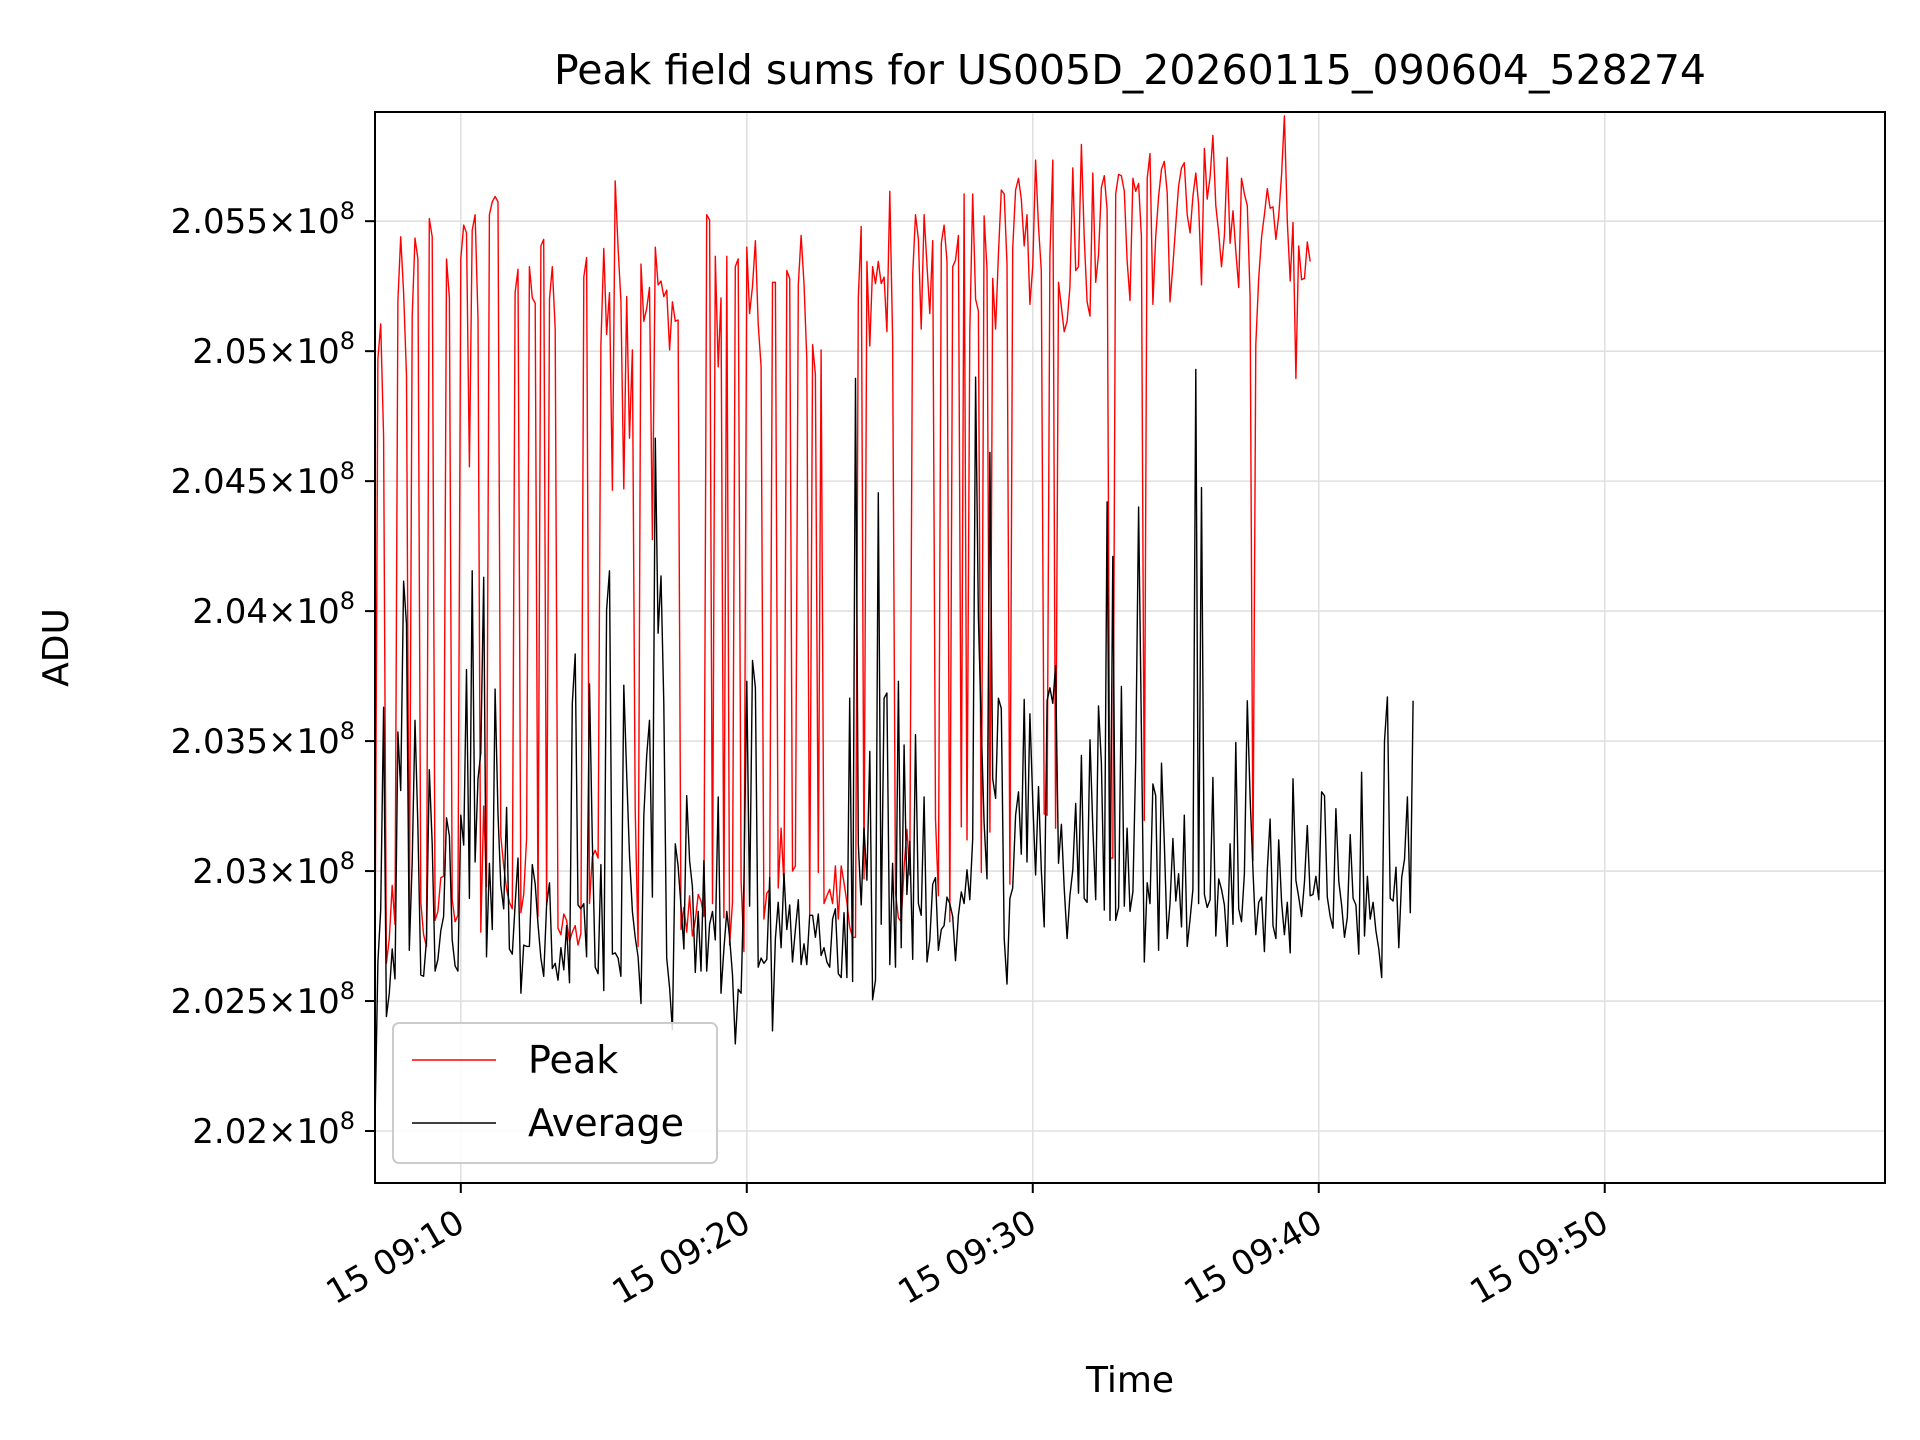 This screenshot has height=1440, width=1920. What do you see at coordinates (230, 352) in the screenshot?
I see `y-tick-mantissa: 2.05` at bounding box center [230, 352].